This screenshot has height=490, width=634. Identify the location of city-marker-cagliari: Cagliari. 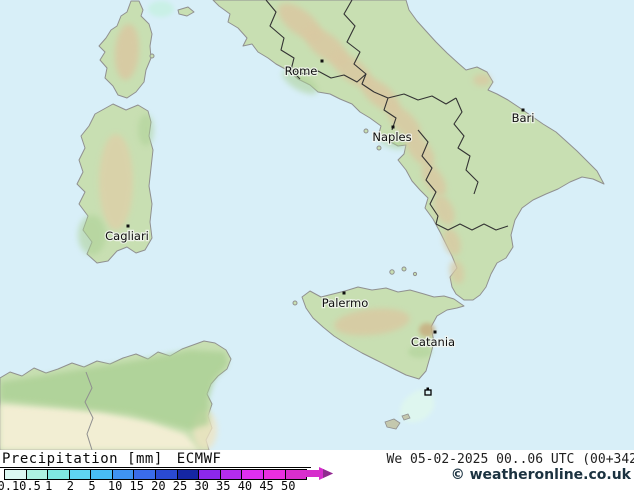
(127, 234).